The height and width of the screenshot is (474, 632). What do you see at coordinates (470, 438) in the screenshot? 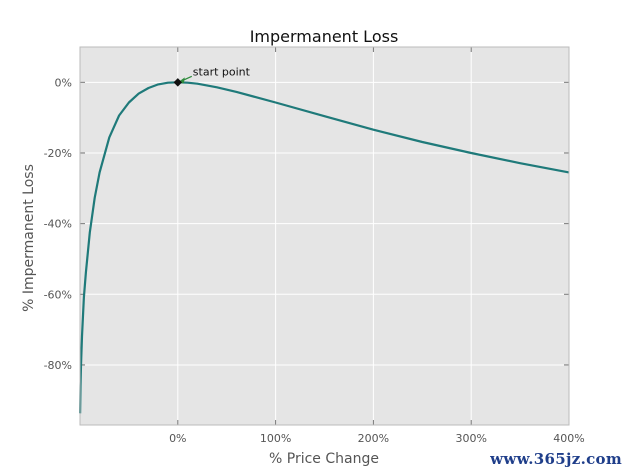
I see `x-tick-label: 300%` at bounding box center [470, 438].